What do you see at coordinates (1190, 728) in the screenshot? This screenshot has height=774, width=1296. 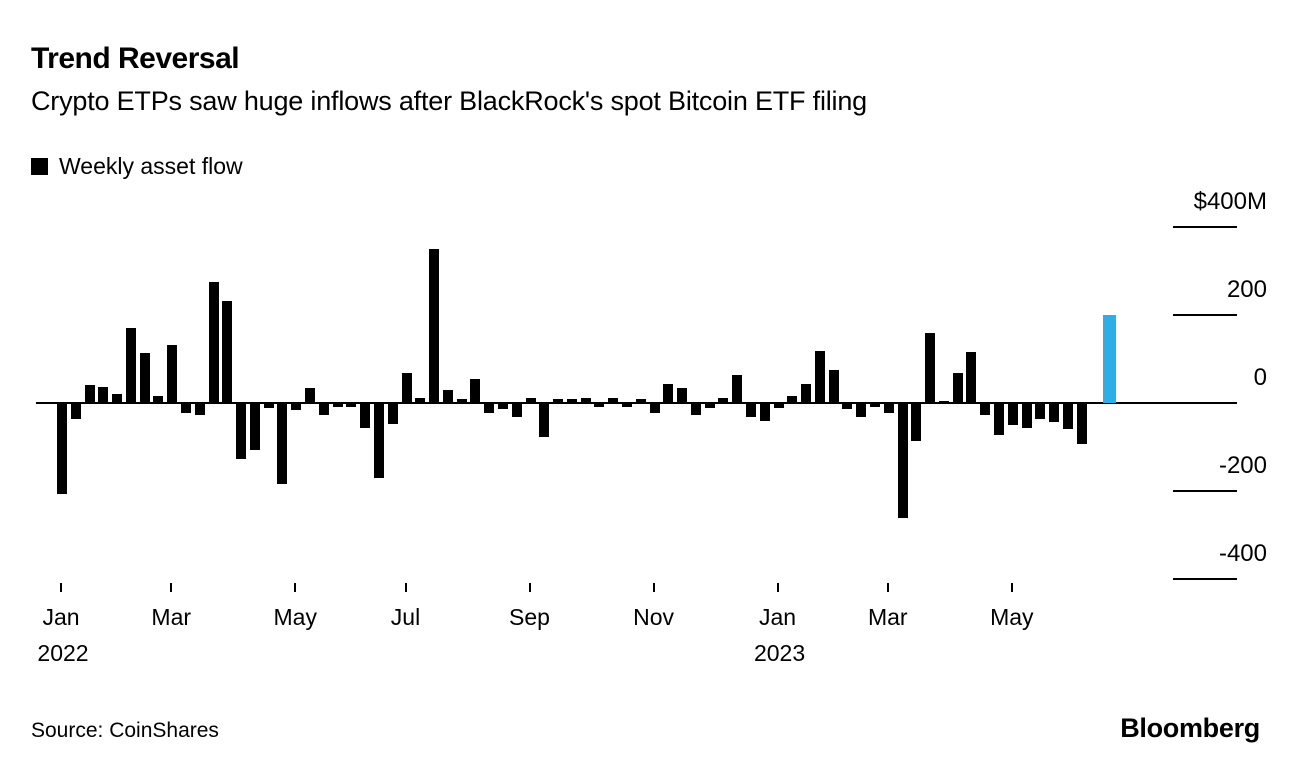 I see `bloomberg-logo: Bloomberg` at bounding box center [1190, 728].